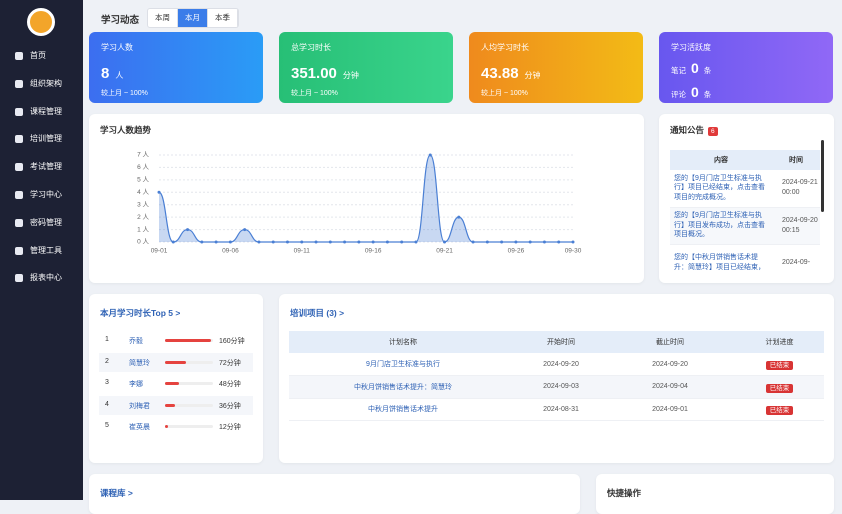 The height and width of the screenshot is (514, 842). Describe the element at coordinates (556, 67) in the screenshot. I see `stat-card: 人均学习时长 43.88 分钟 较上月 ~ 100%` at that location.